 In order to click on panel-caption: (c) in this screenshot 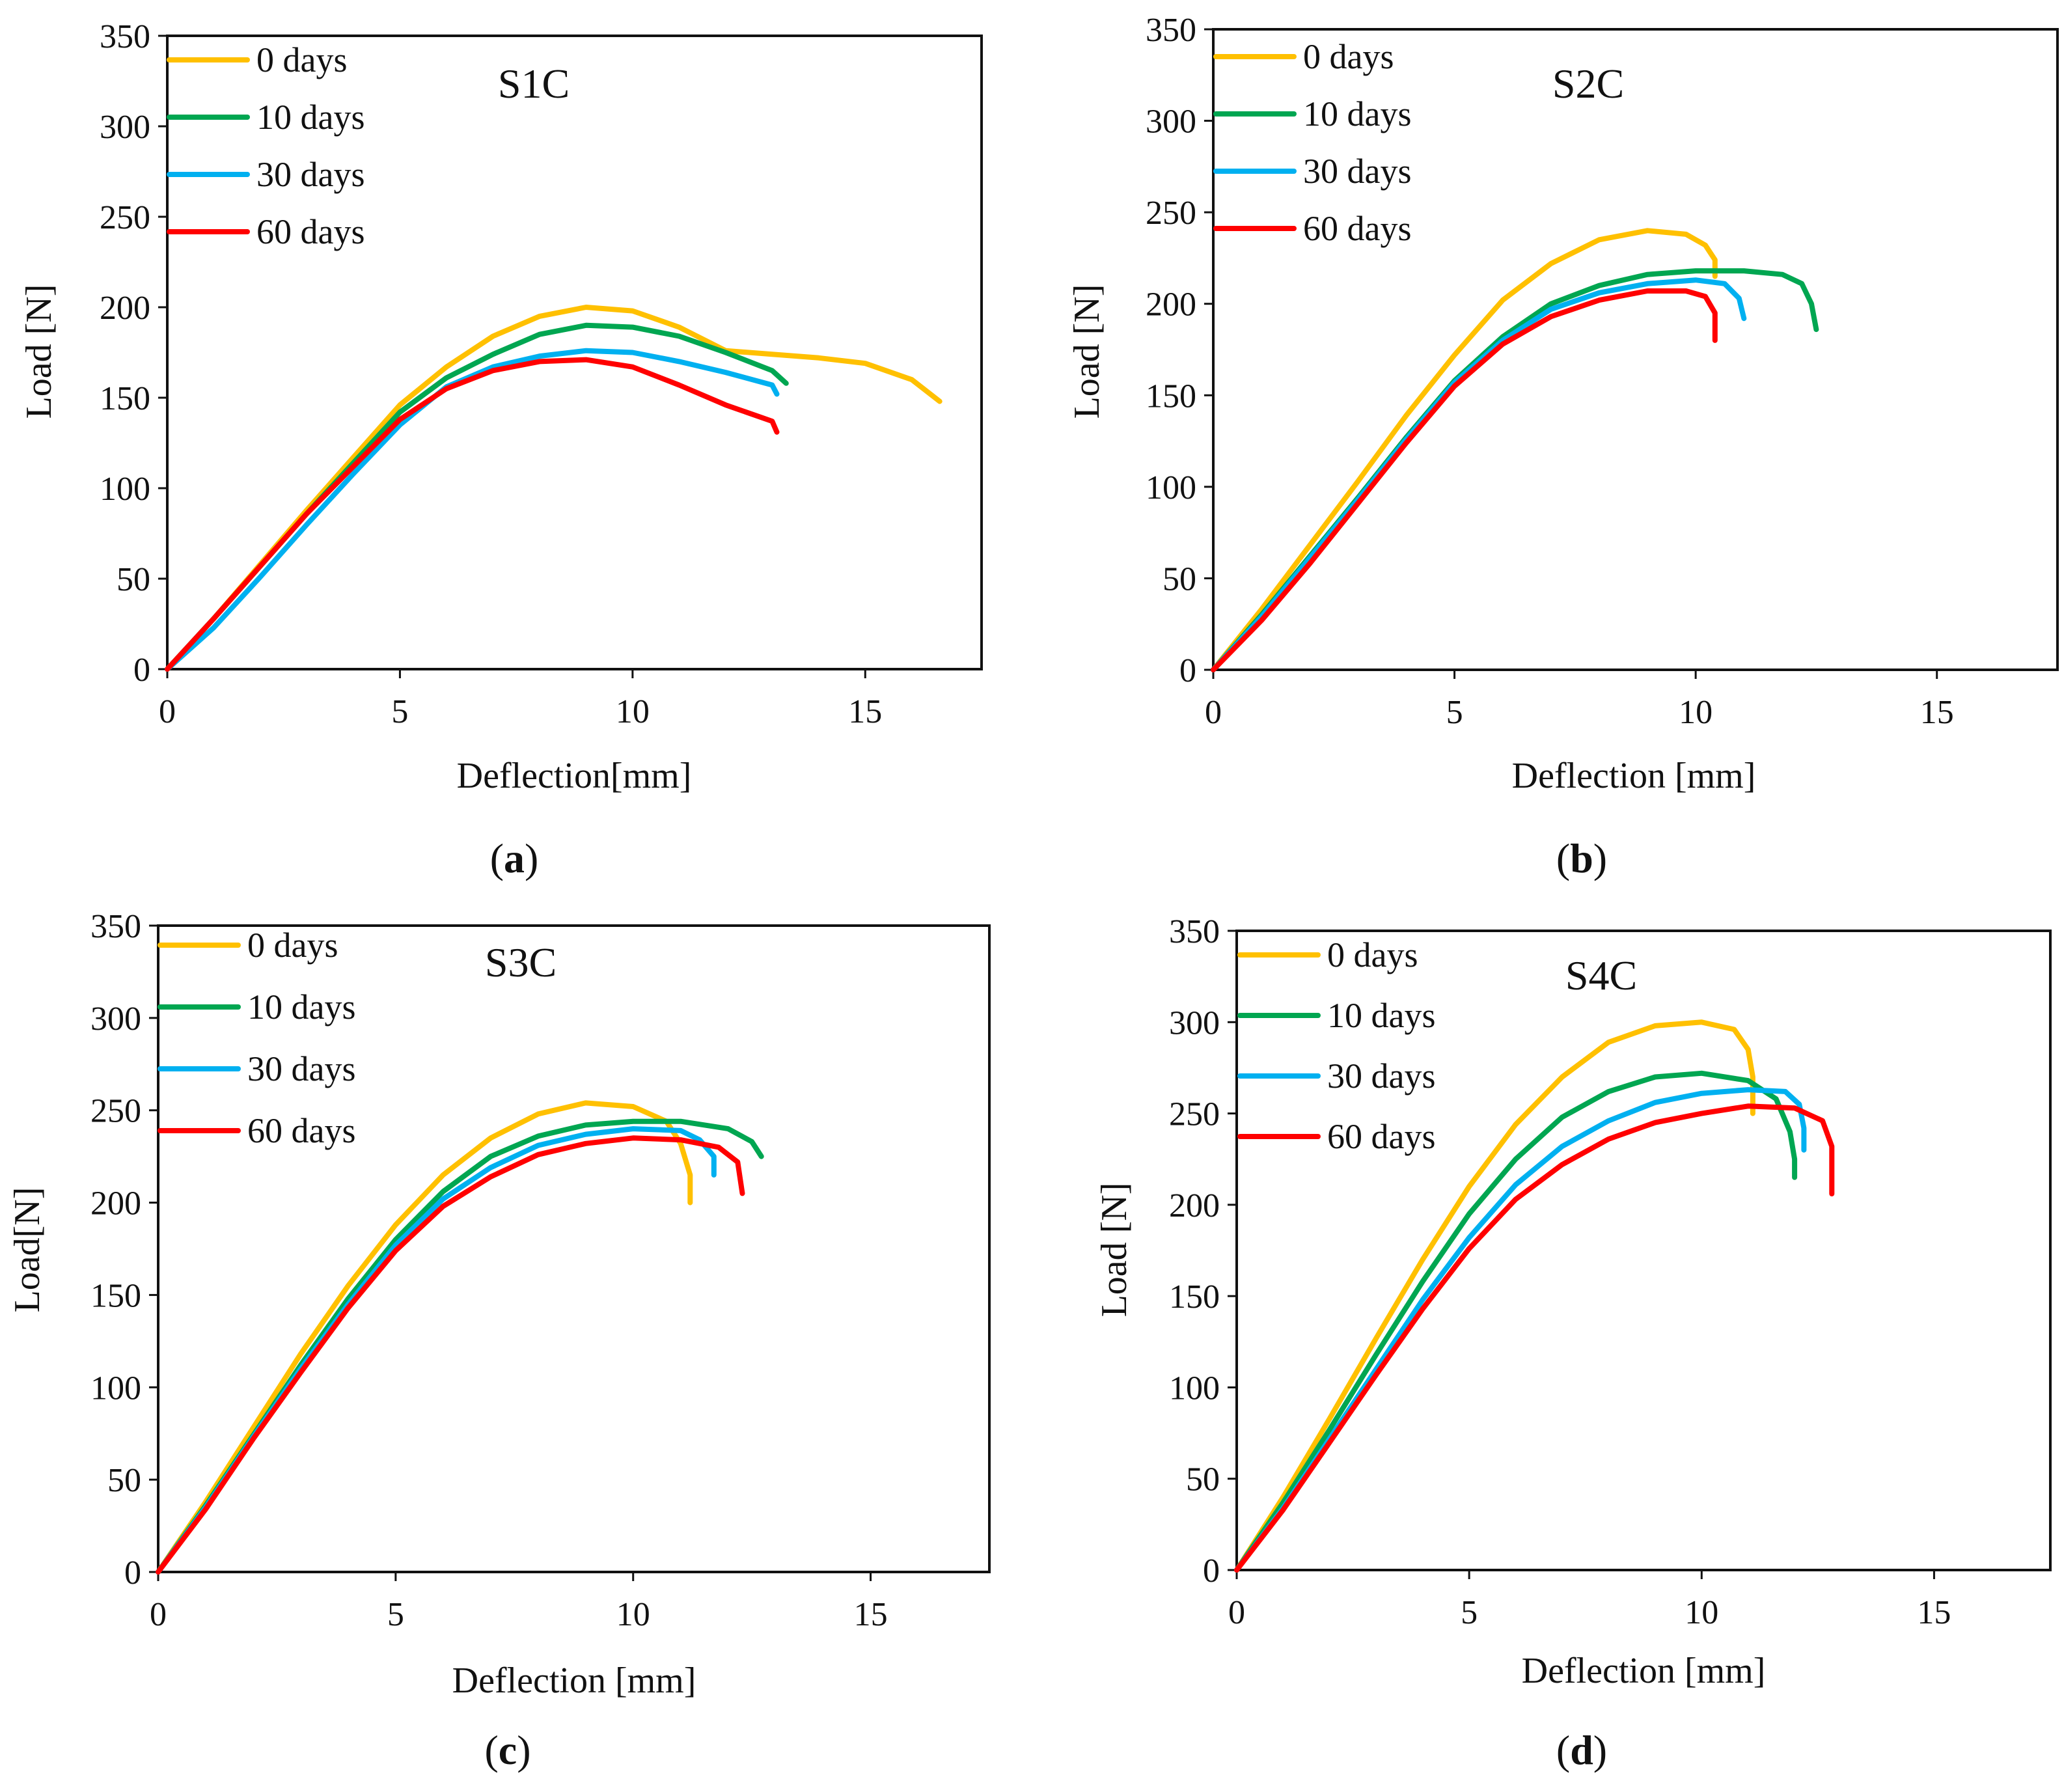, I will do `click(507, 1750)`.